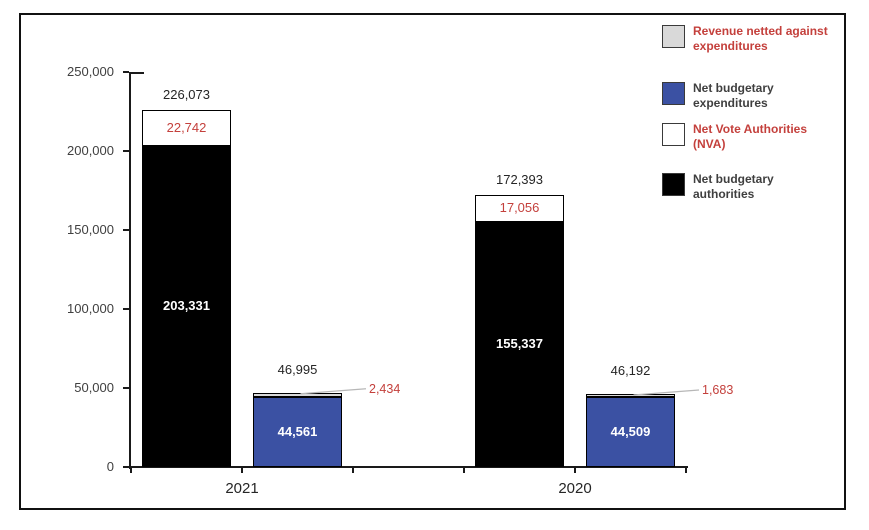  What do you see at coordinates (519, 179) in the screenshot?
I see `bar-total-label: 172,393` at bounding box center [519, 179].